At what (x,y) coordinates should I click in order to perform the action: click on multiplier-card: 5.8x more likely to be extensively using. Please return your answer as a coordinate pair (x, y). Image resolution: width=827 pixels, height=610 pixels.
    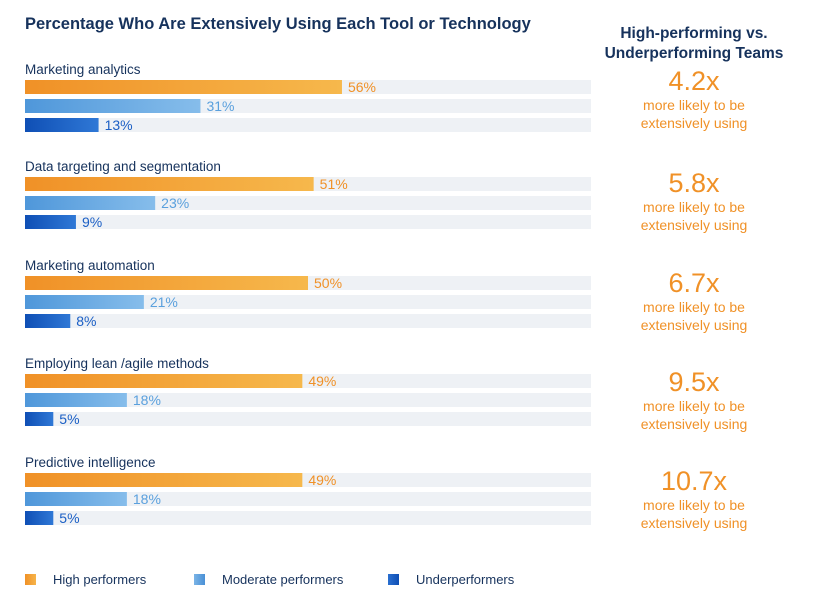
    Looking at the image, I should click on (694, 201).